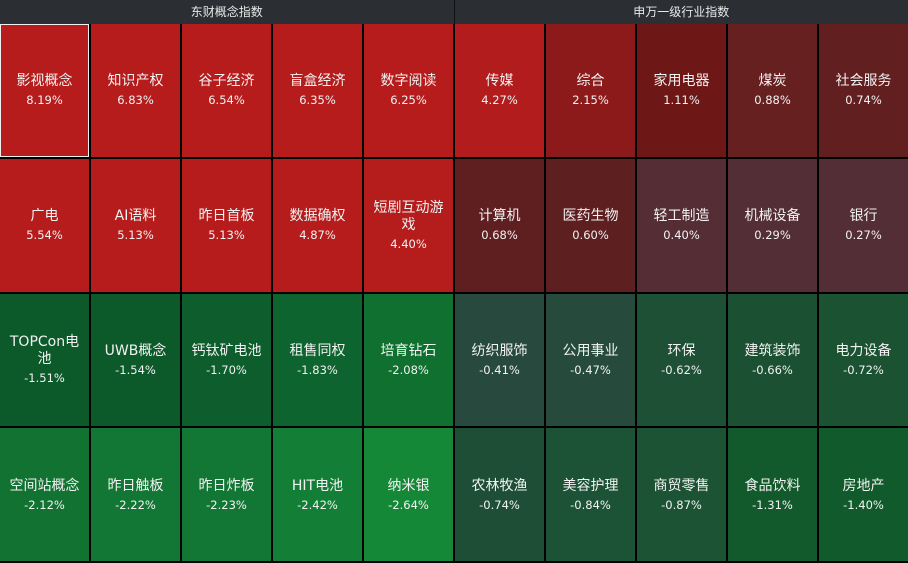 The image size is (908, 563). I want to click on concept-tile: 广电 5.54%, so click(44, 225).